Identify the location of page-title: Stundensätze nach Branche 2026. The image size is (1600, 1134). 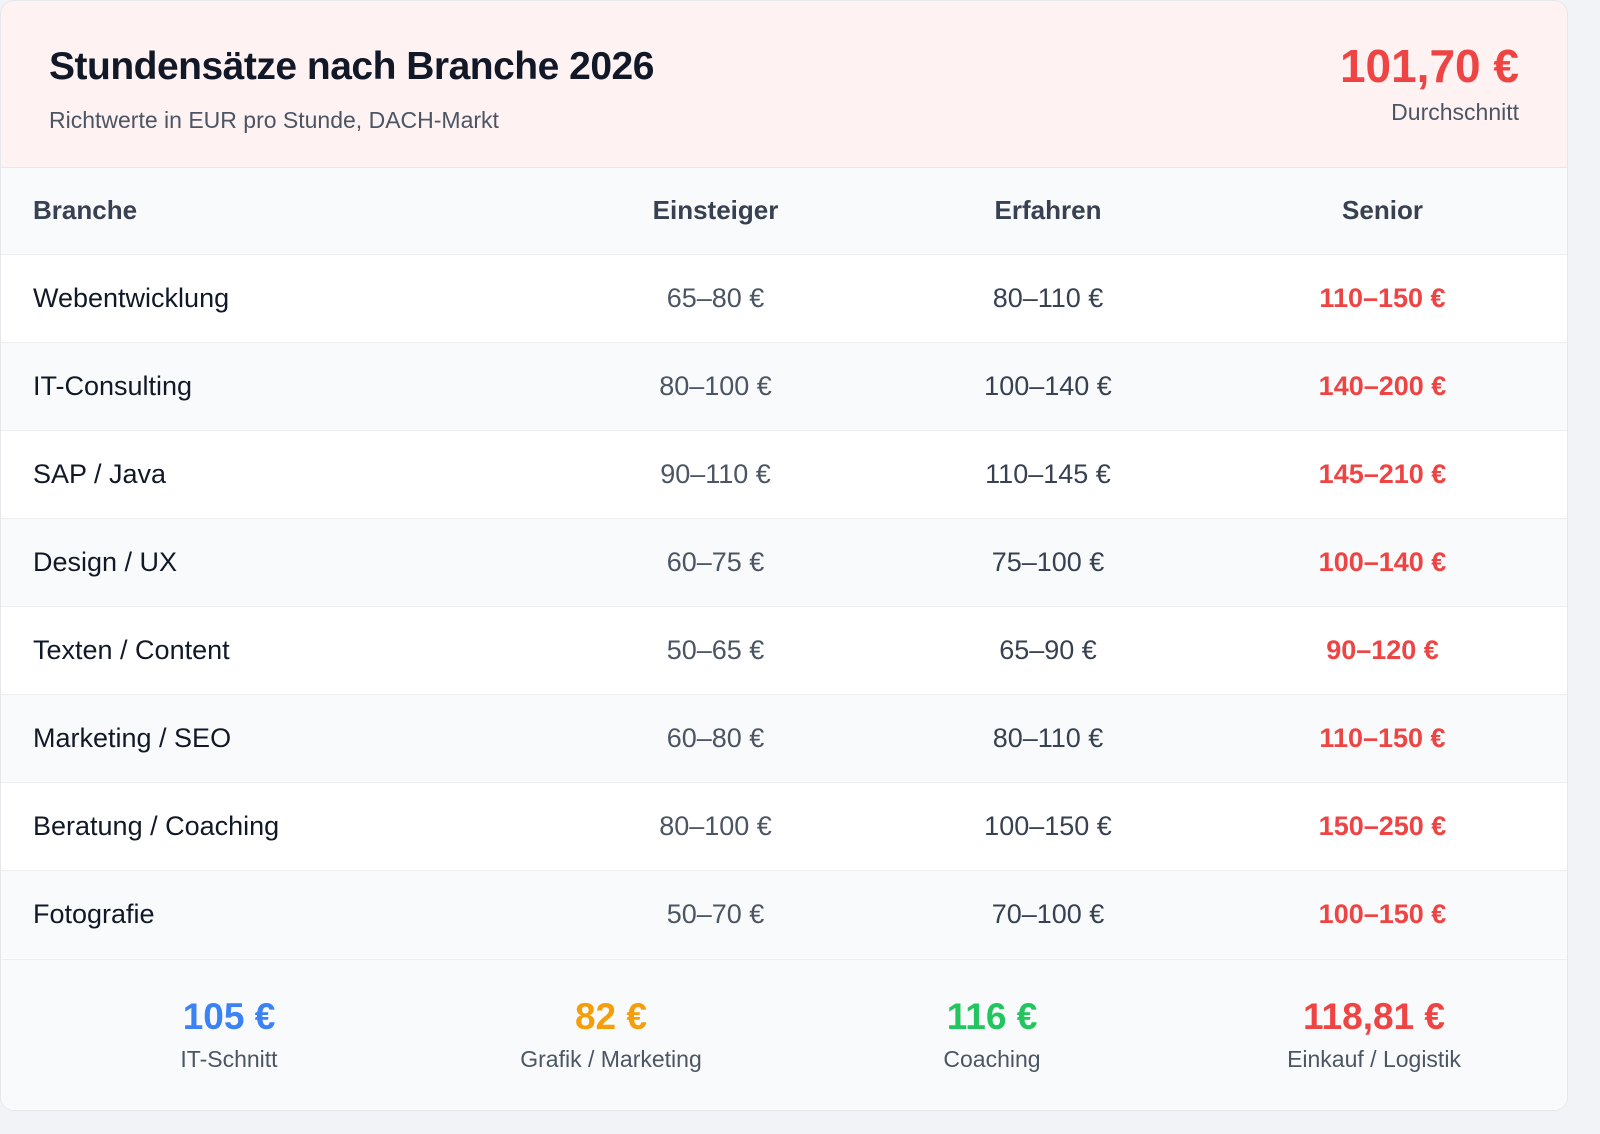
(351, 66).